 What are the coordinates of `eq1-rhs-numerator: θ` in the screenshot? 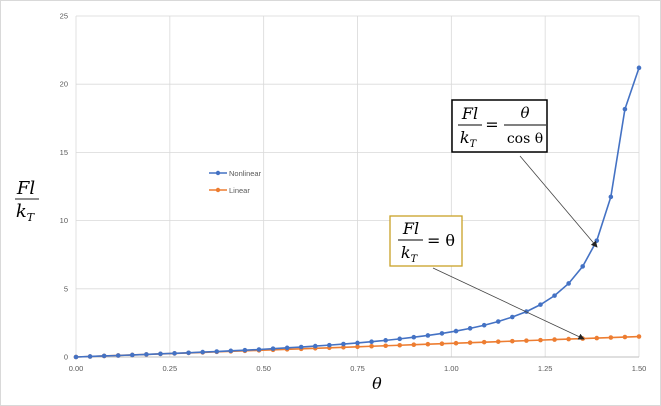 It's located at (524, 113).